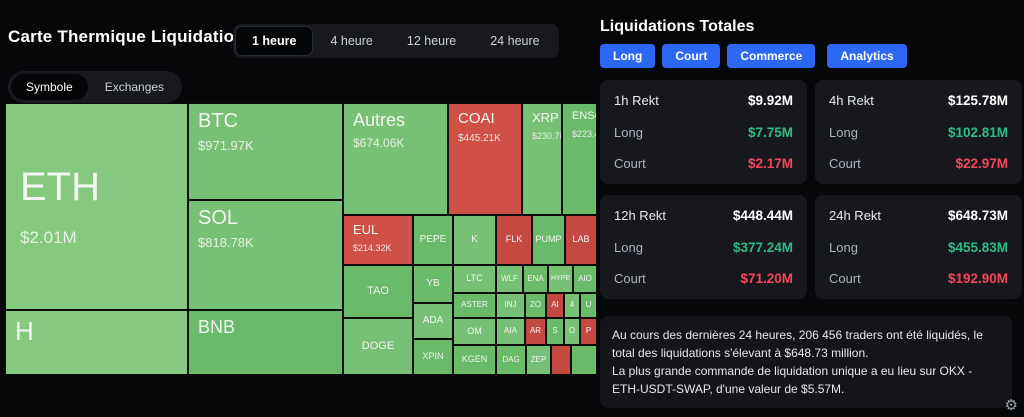  What do you see at coordinates (555, 305) in the screenshot?
I see `treemap-tile-ai: AI` at bounding box center [555, 305].